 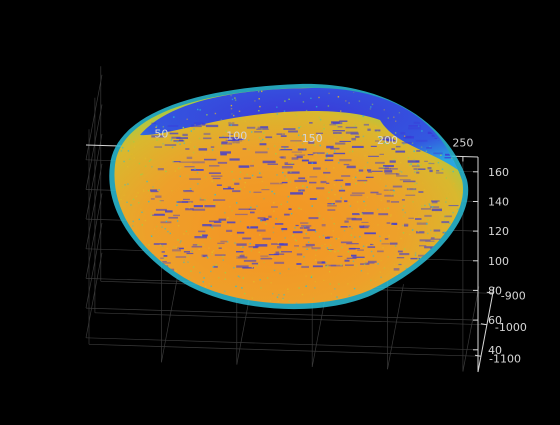 What do you see at coordinates (483, 324) in the screenshot?
I see `y-tick` at bounding box center [483, 324].